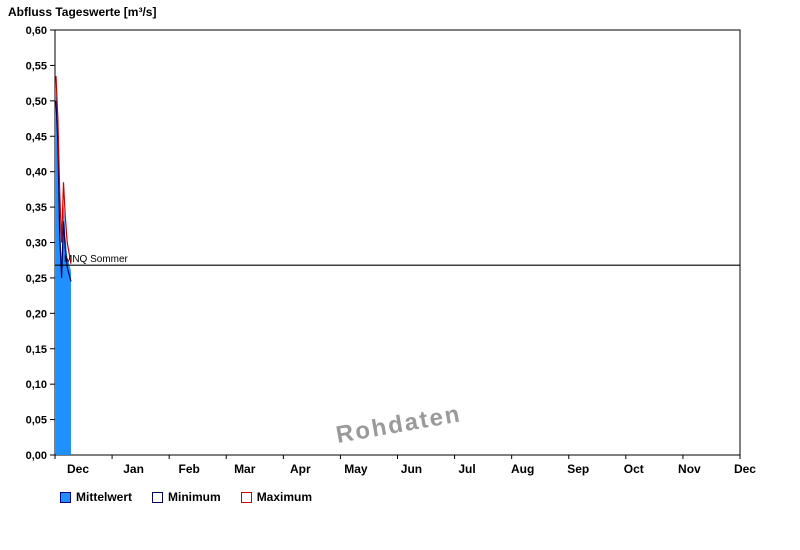 Image resolution: width=800 pixels, height=550 pixels. What do you see at coordinates (36, 279) in the screenshot?
I see `y-tick-label: 0,25` at bounding box center [36, 279].